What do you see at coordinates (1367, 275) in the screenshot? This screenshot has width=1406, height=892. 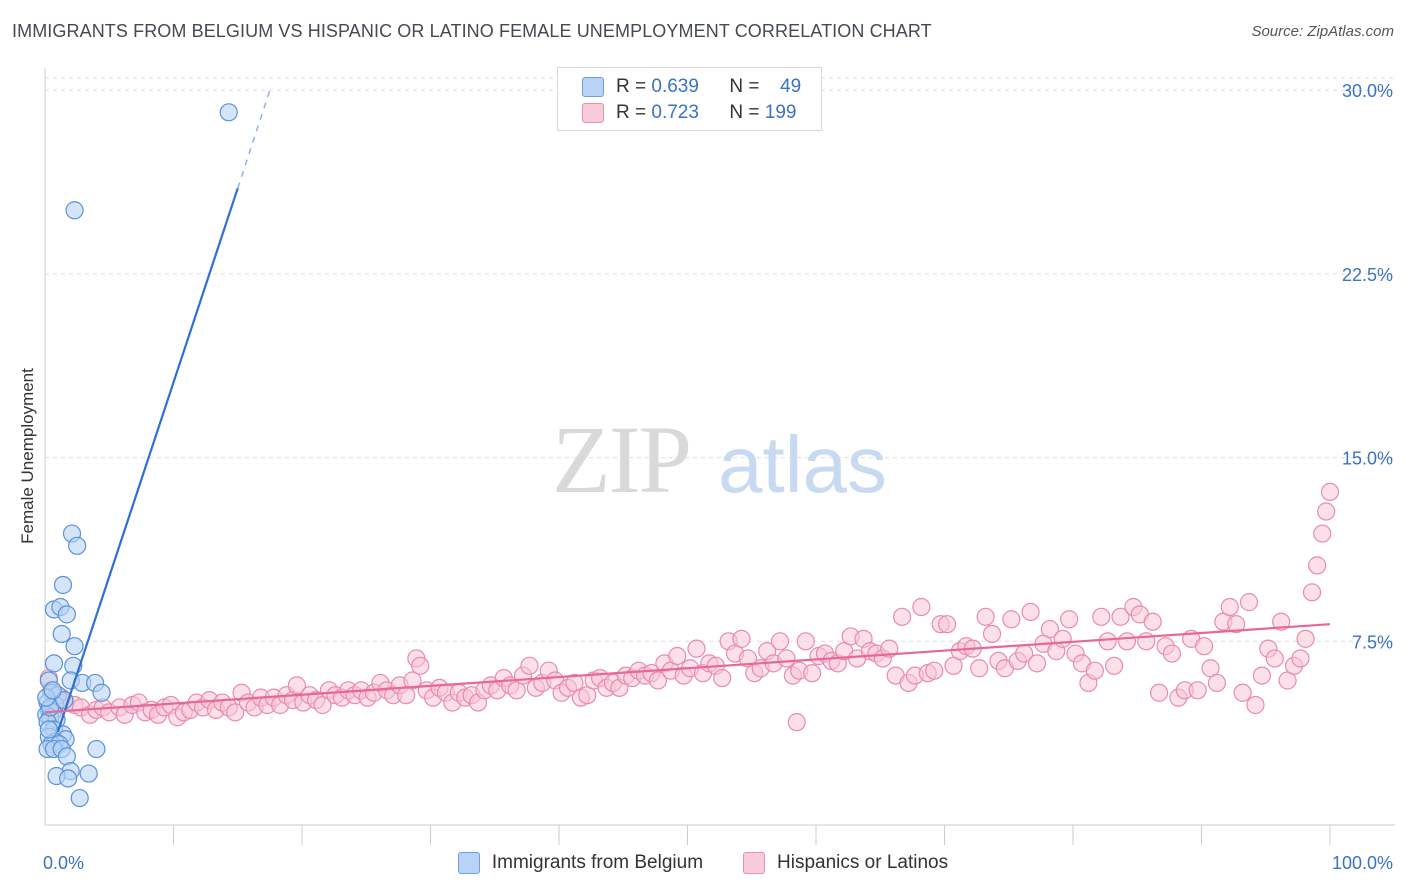 I see `y-tick-label: 22.5%` at bounding box center [1367, 275].